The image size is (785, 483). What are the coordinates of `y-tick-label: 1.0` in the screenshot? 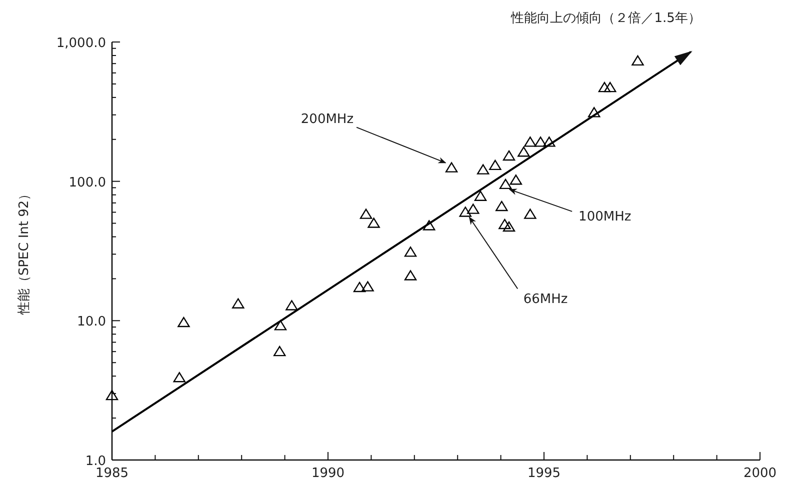 It's located at (95, 461).